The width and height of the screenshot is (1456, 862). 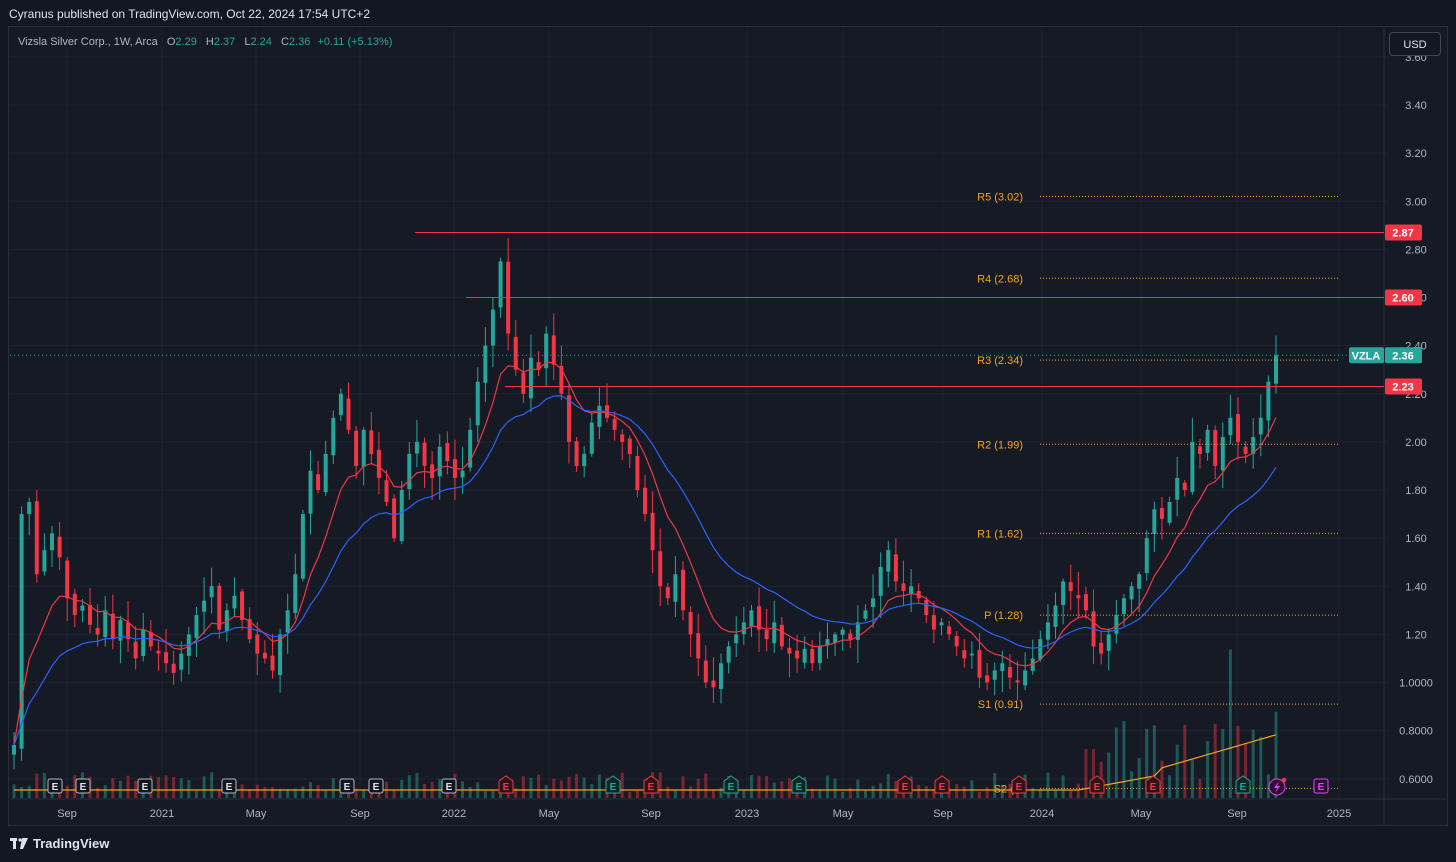 What do you see at coordinates (1415, 44) in the screenshot?
I see `currency-button: USD` at bounding box center [1415, 44].